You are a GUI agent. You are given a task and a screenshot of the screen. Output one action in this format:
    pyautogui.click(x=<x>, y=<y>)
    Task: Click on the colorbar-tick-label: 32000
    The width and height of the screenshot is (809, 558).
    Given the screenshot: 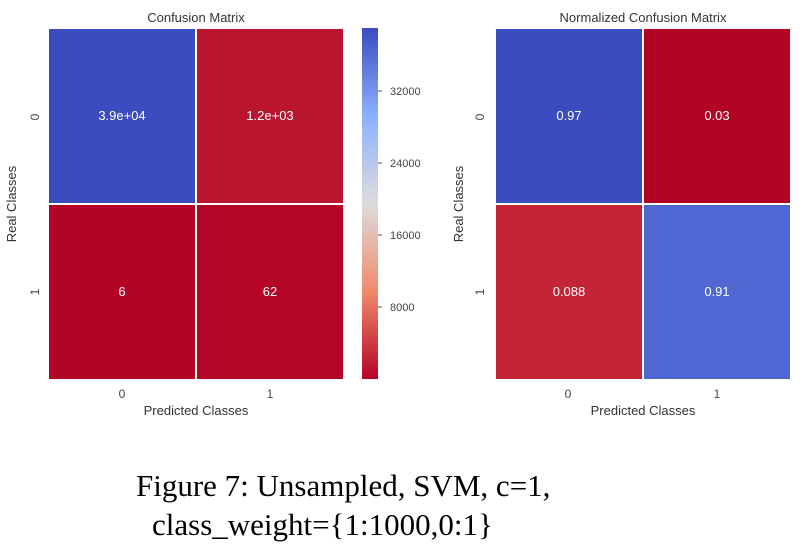 What is the action you would take?
    pyautogui.click(x=405, y=92)
    